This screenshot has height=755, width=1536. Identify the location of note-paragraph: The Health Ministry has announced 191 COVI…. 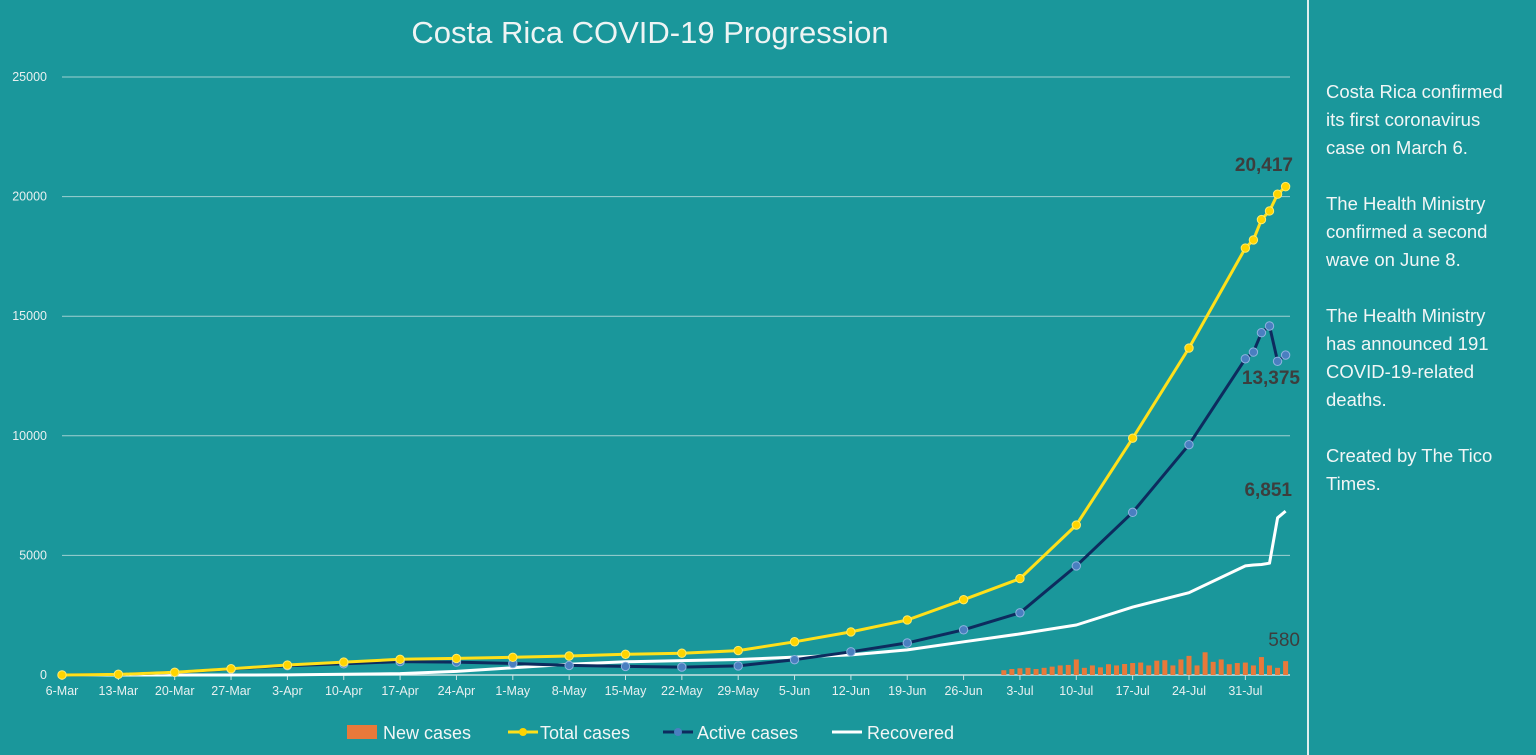
(1428, 358).